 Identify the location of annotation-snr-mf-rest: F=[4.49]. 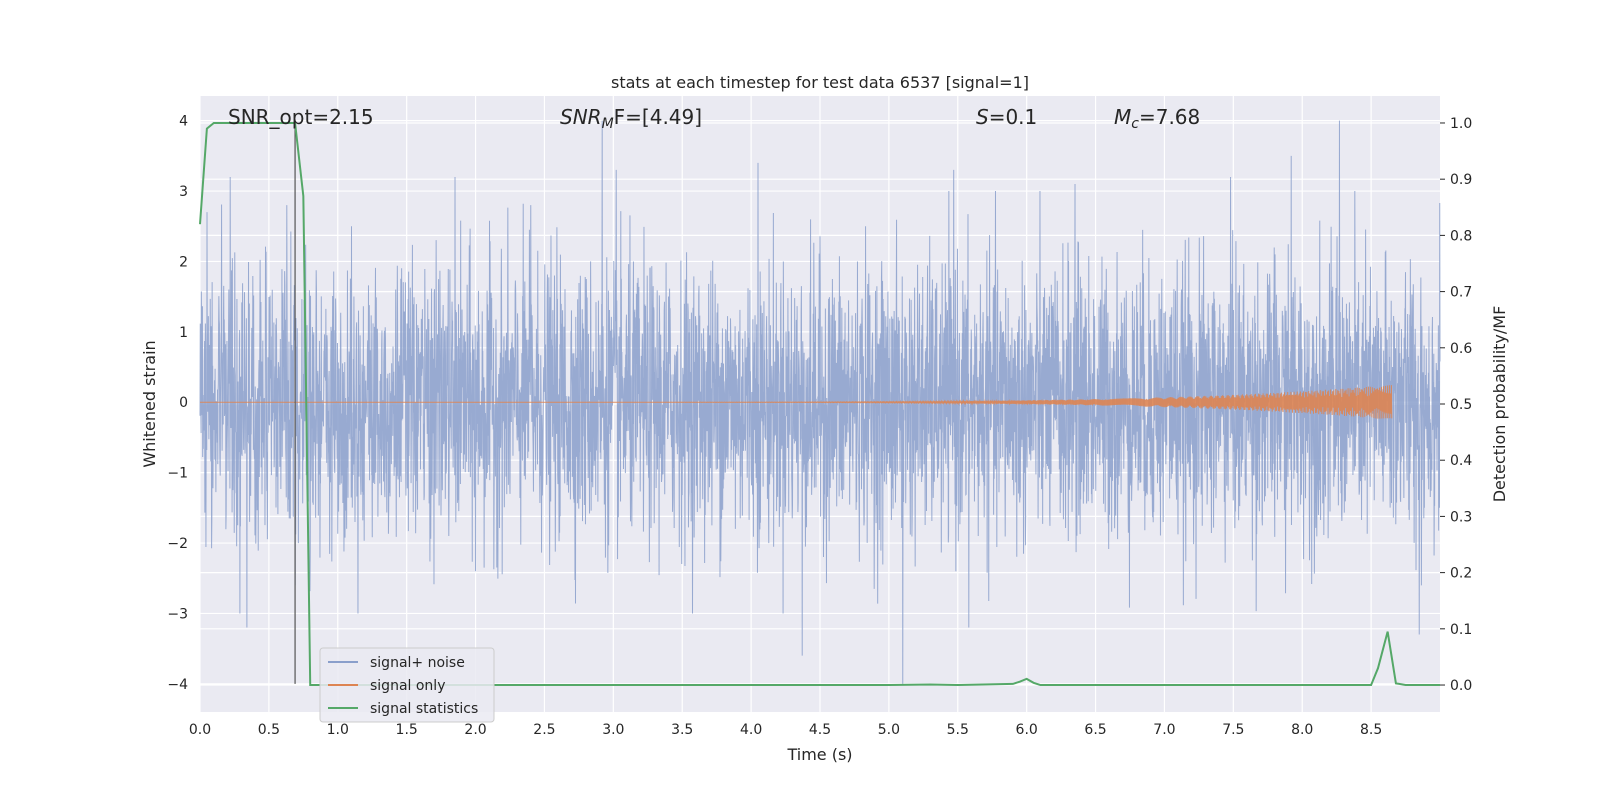
(658, 117).